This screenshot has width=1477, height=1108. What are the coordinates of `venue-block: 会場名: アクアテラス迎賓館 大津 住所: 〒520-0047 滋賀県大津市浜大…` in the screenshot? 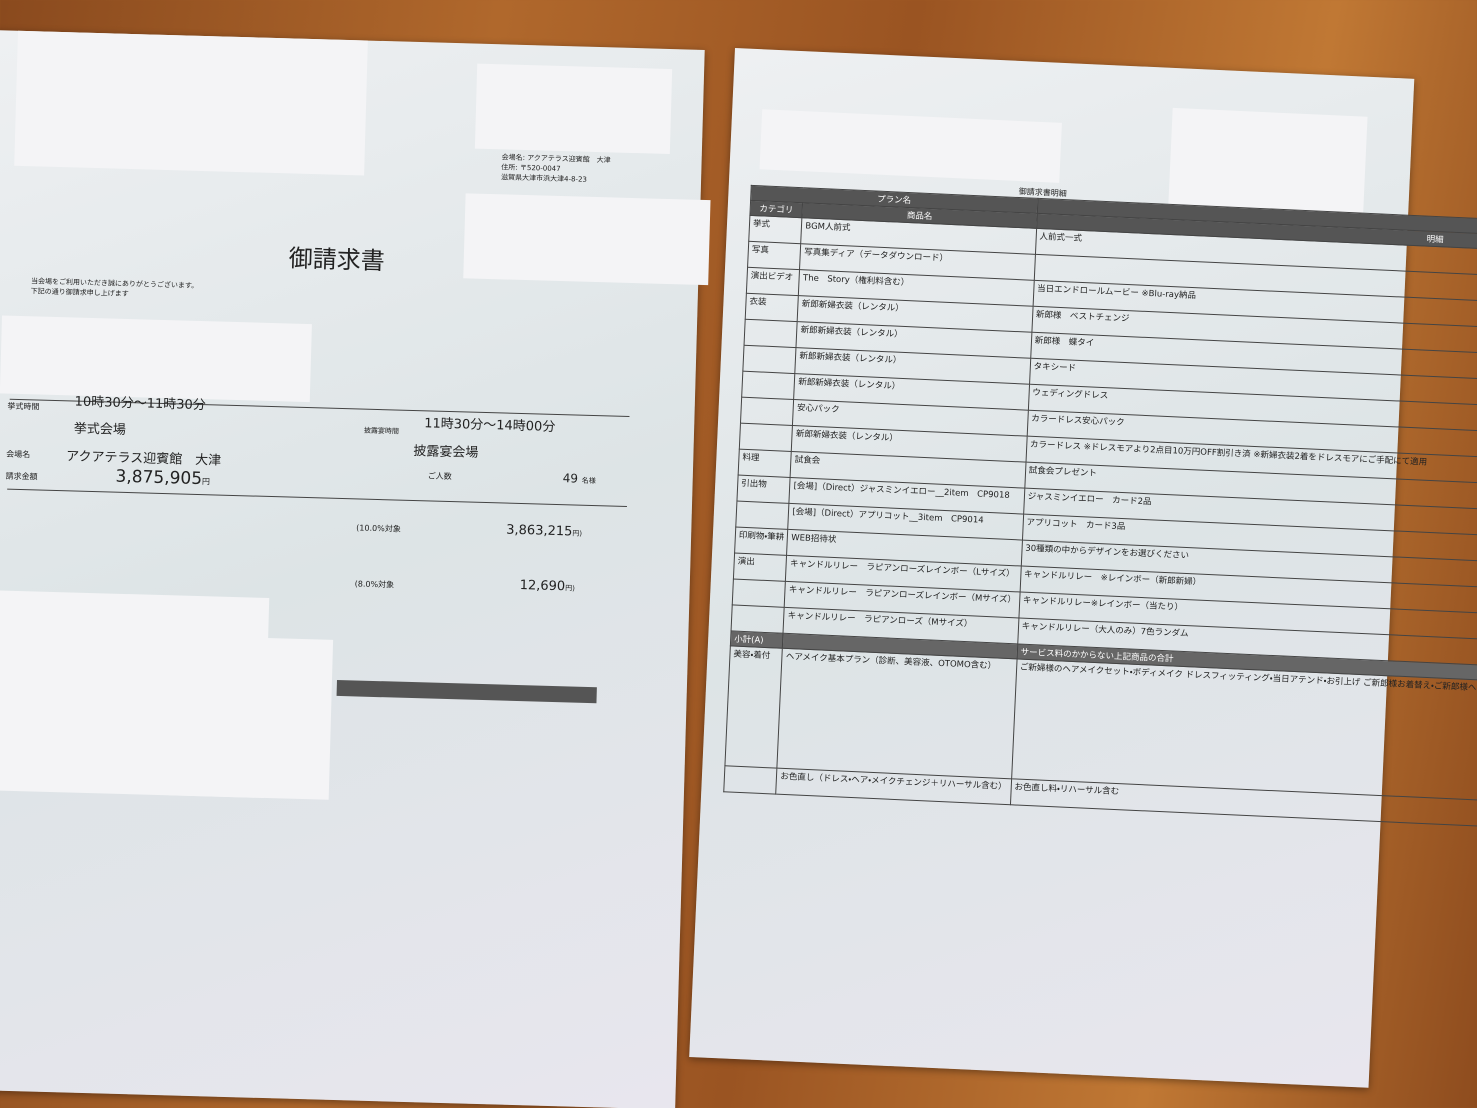 It's located at (556, 168).